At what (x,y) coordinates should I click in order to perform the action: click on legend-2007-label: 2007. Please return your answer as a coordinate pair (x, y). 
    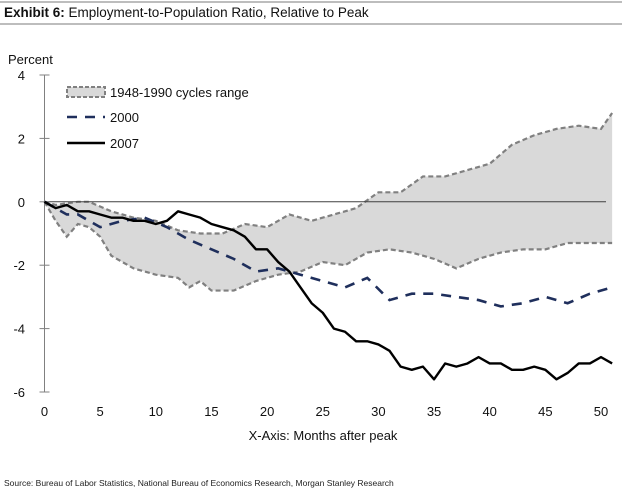
    Looking at the image, I should click on (124, 143).